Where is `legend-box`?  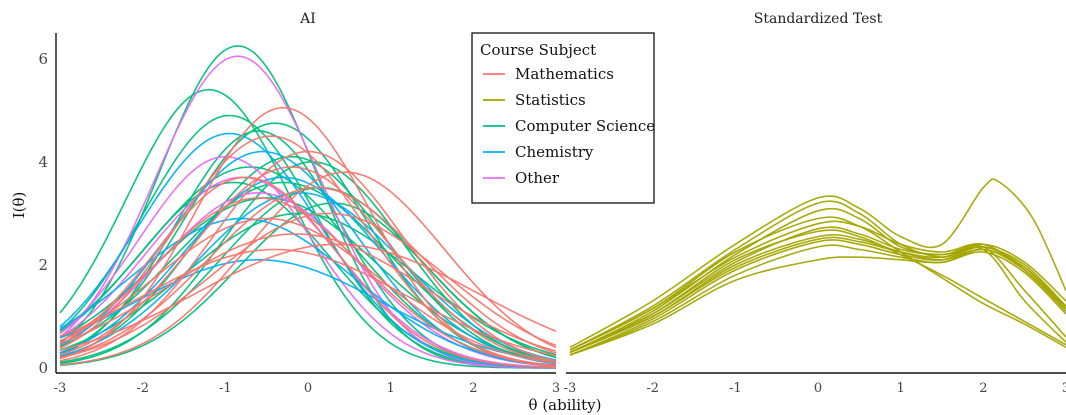
legend-box is located at coordinates (563, 118).